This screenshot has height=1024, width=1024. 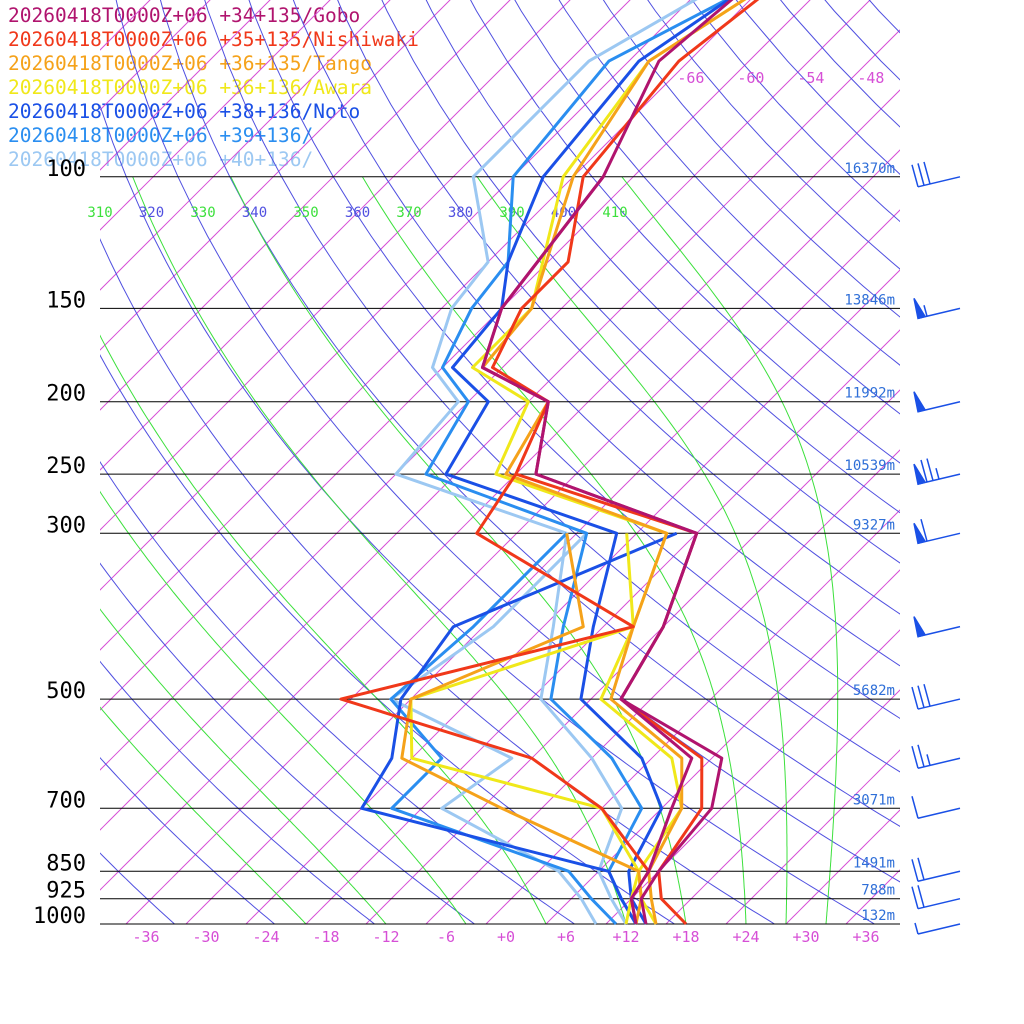 What do you see at coordinates (865, 937) in the screenshot?
I see `temperature-tick-label: +36` at bounding box center [865, 937].